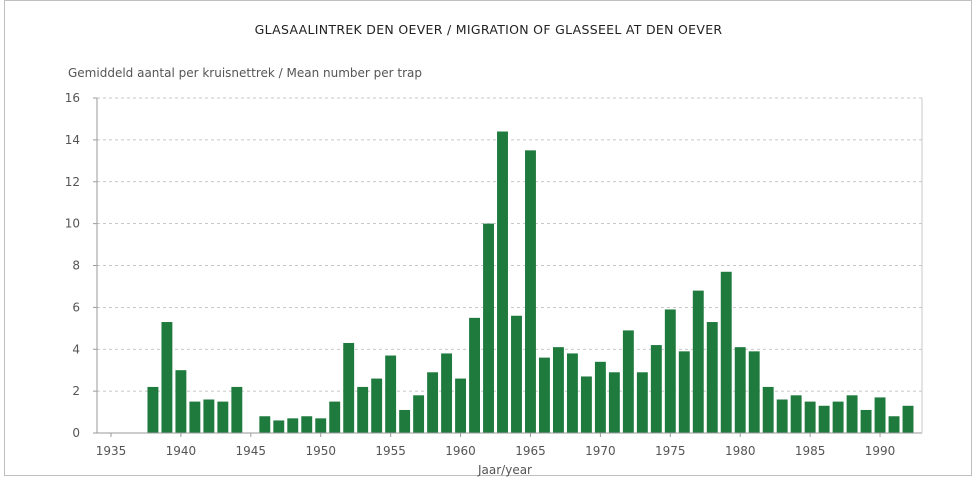  What do you see at coordinates (76, 433) in the screenshot?
I see `y-tick-label: 0` at bounding box center [76, 433].